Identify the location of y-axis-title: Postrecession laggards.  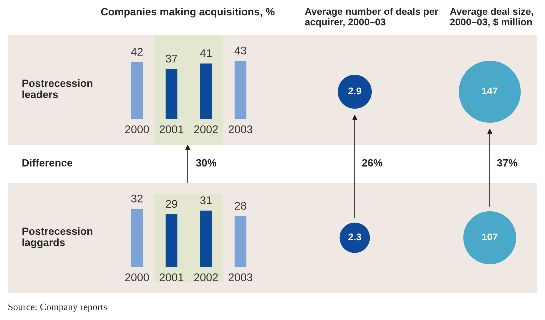
(57, 238).